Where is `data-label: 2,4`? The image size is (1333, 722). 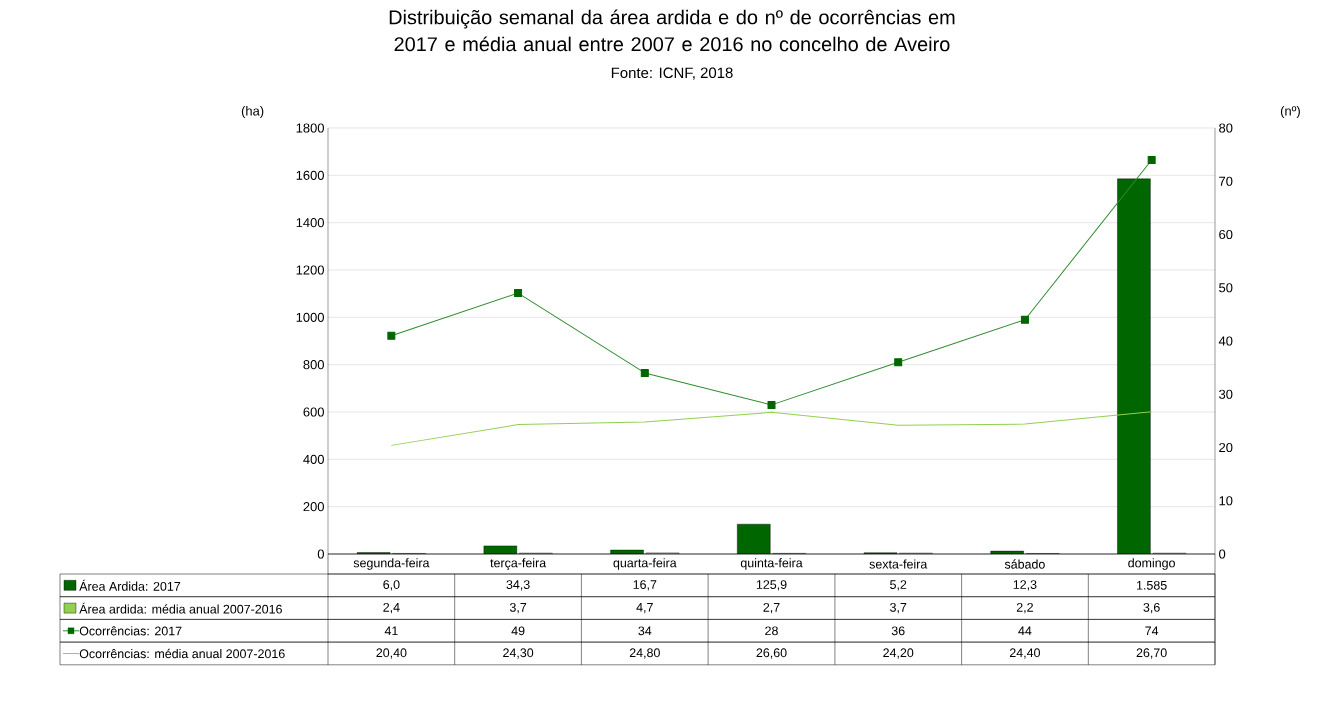
data-label: 2,4 is located at coordinates (391, 608).